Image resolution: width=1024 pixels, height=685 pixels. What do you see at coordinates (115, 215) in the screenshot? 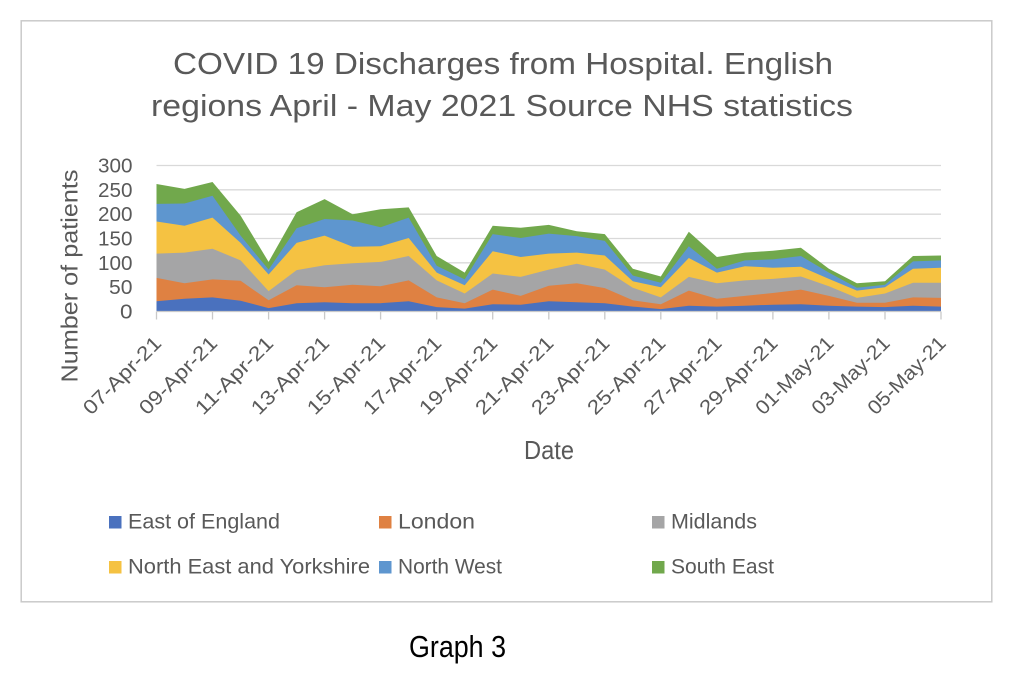
I see `svg-text: 200` at bounding box center [115, 215].